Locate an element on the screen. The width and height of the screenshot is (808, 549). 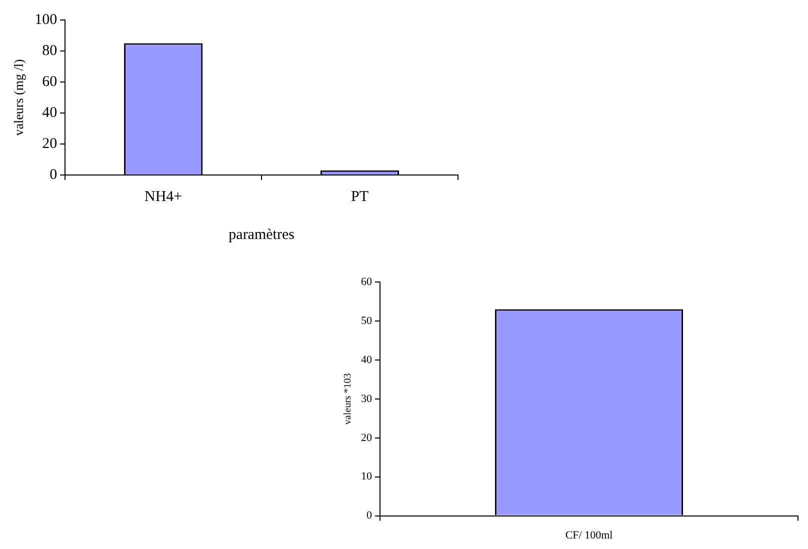
y-tick-label: 10 is located at coordinates (366, 476).